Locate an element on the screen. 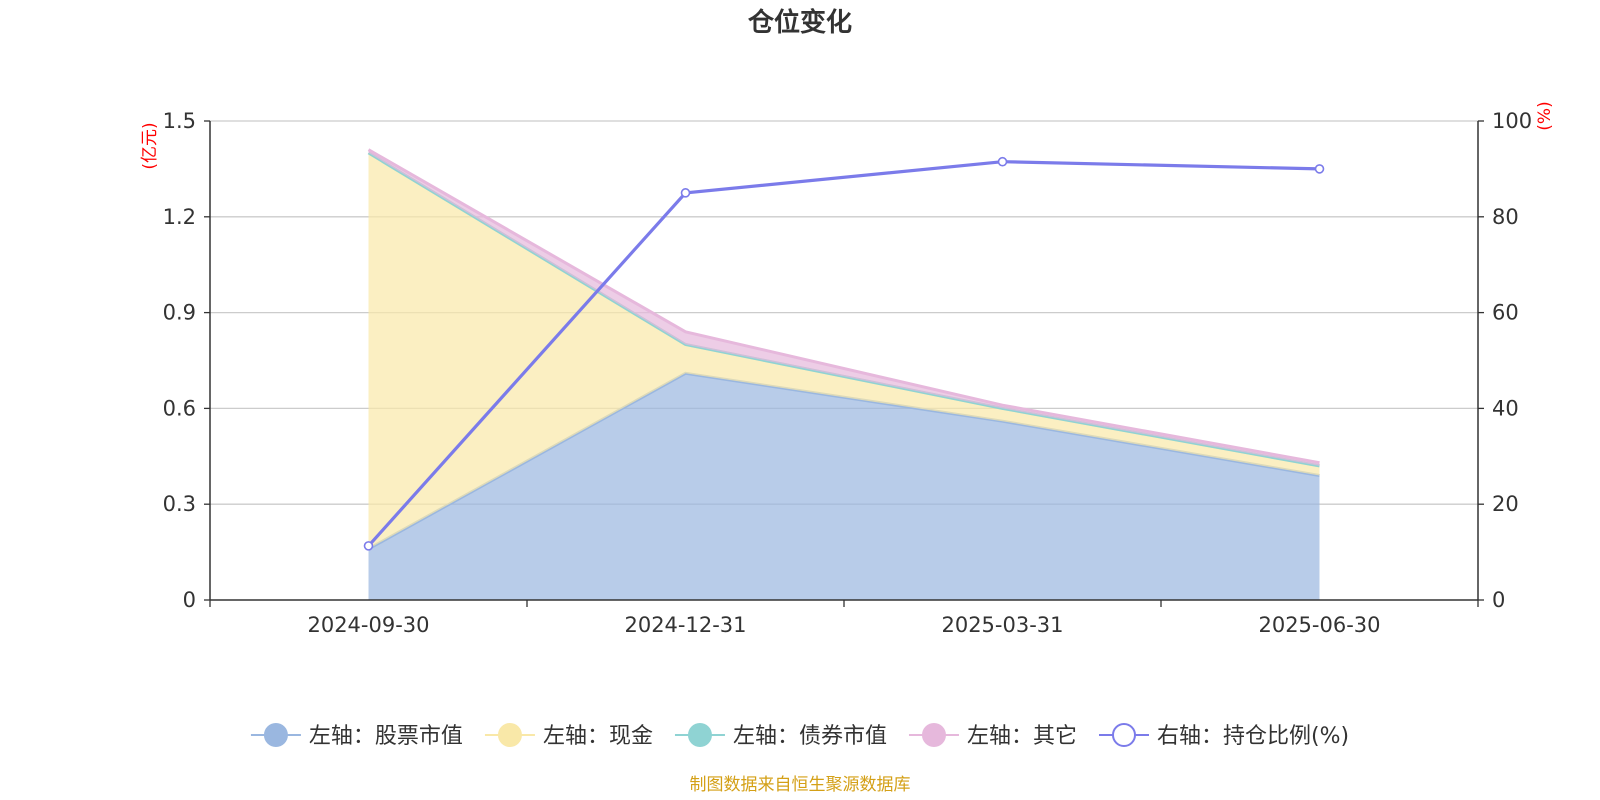 The width and height of the screenshot is (1600, 800). left-axis-tick-label: 0.6 is located at coordinates (179, 408).